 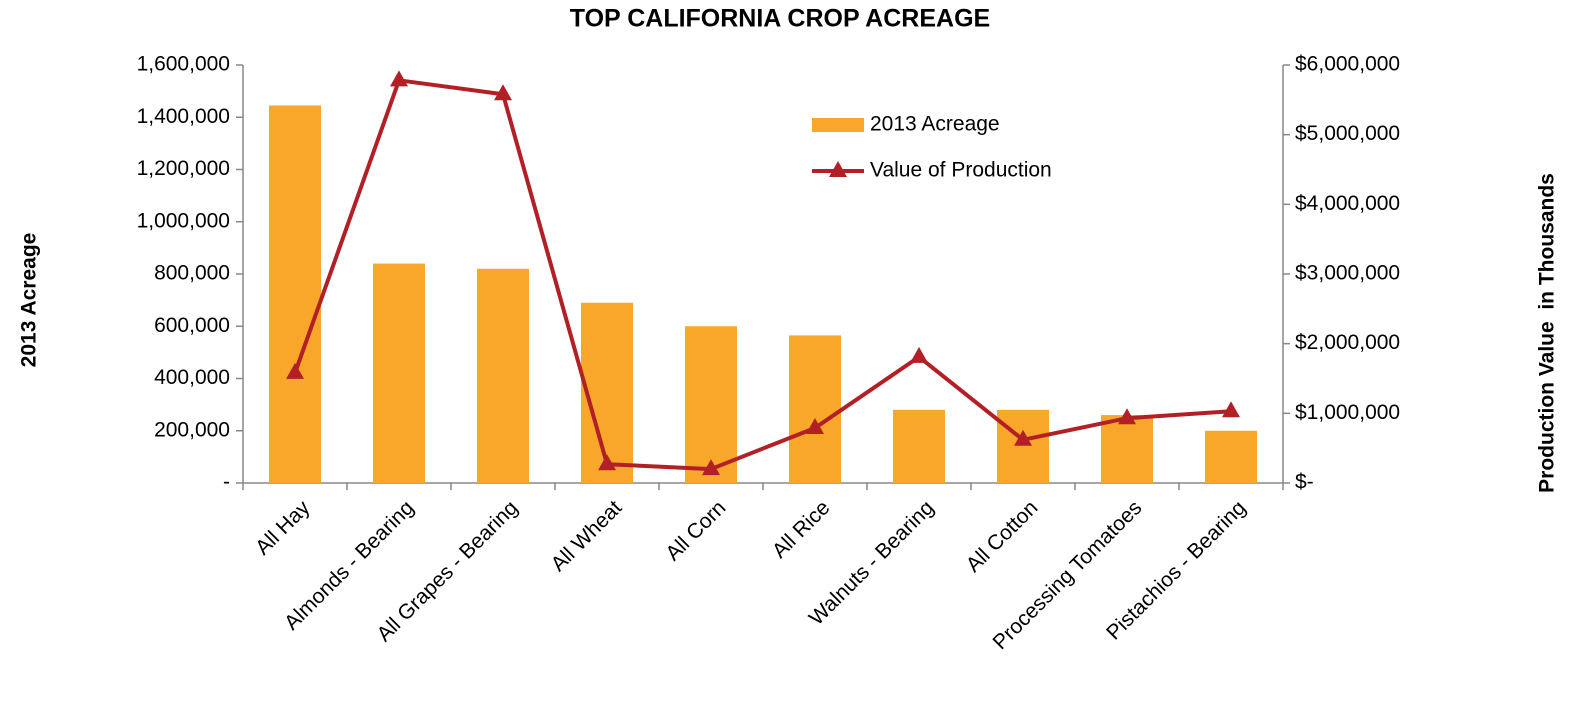 What do you see at coordinates (1347, 273) in the screenshot?
I see `y2-tick-label: $3,000,000` at bounding box center [1347, 273].